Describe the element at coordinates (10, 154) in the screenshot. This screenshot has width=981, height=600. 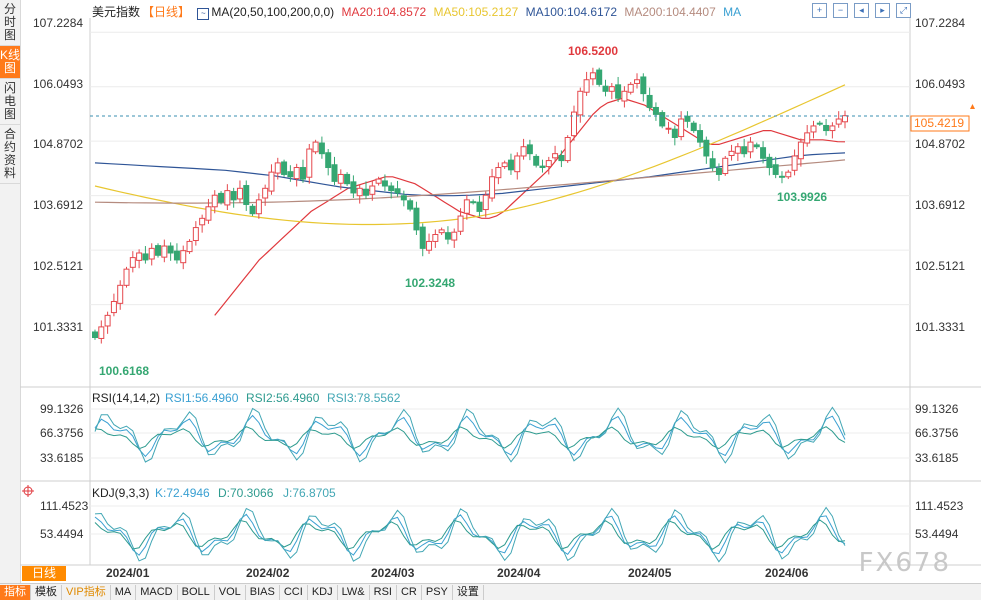
I see `tab-contract-info: 合约资料` at that location.